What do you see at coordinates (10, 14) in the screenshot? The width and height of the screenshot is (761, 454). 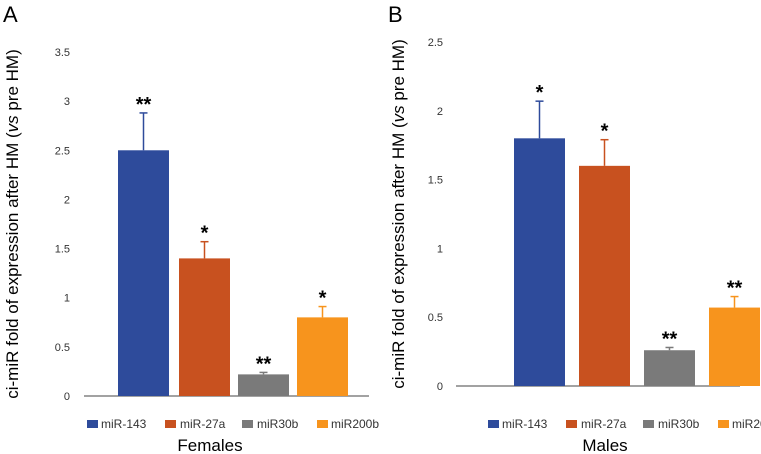 I see `panel-label: A` at bounding box center [10, 14].